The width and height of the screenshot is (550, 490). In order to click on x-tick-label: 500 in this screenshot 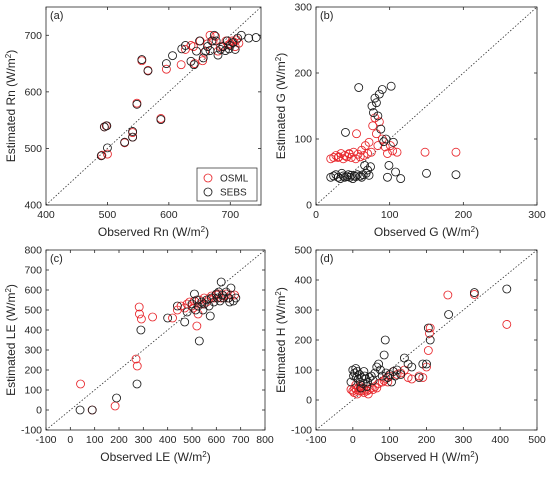, I will do `click(537, 440)`.